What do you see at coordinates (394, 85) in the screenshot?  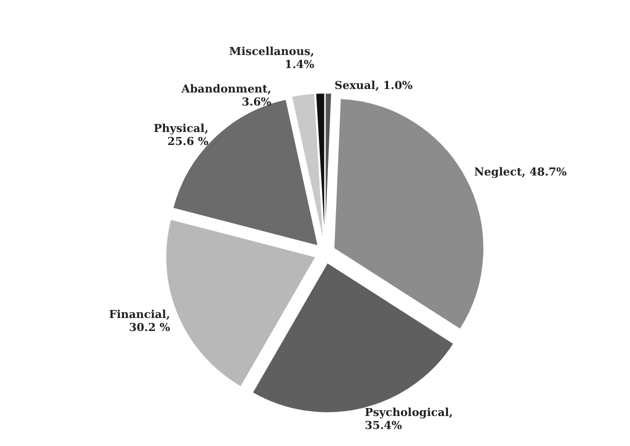 I see `data-label: , 1.0%` at bounding box center [394, 85].